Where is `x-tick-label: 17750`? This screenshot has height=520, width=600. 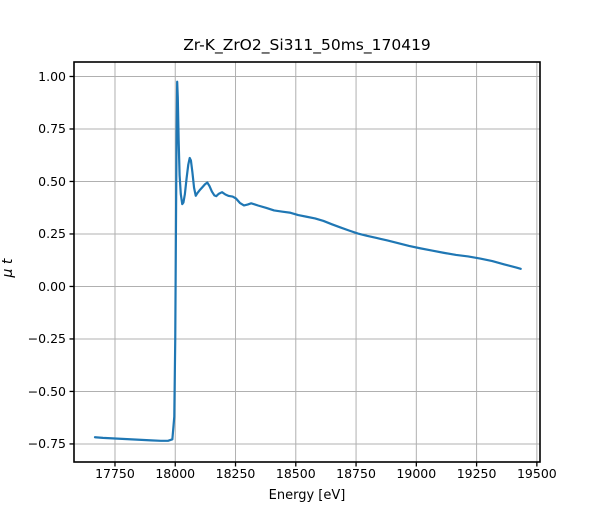
x-tick-label: 17750 is located at coordinates (115, 473).